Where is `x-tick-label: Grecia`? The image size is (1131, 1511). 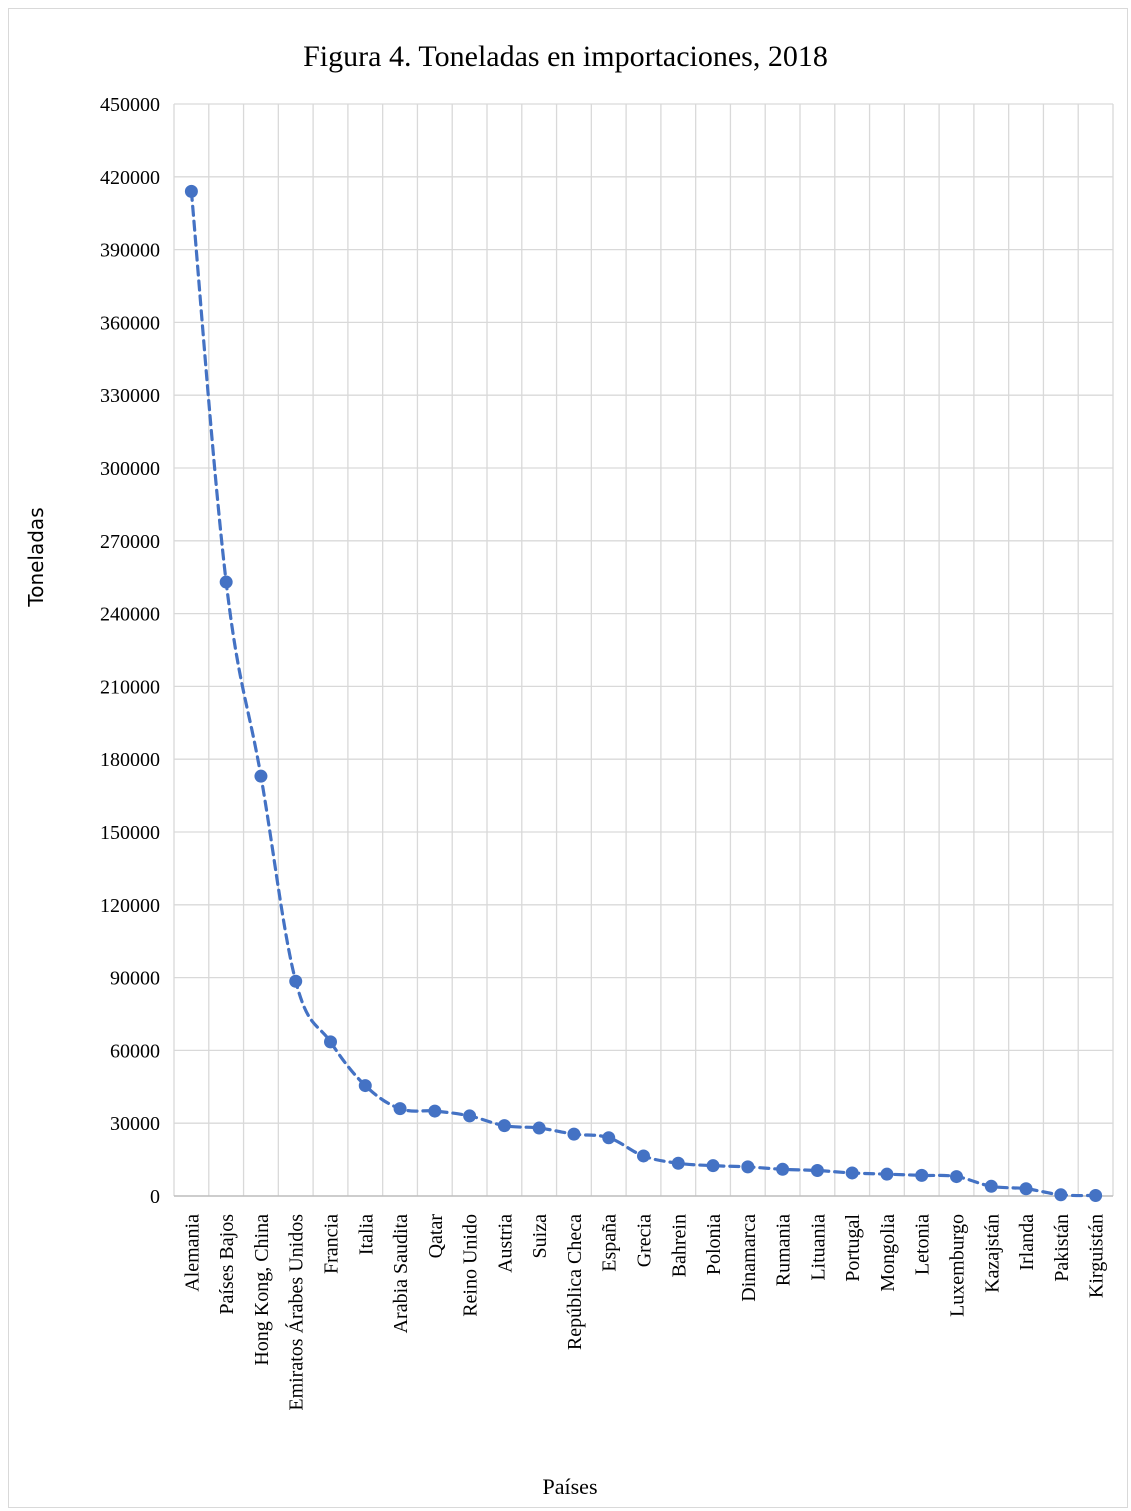 x-tick-label: Grecia is located at coordinates (645, 1240).